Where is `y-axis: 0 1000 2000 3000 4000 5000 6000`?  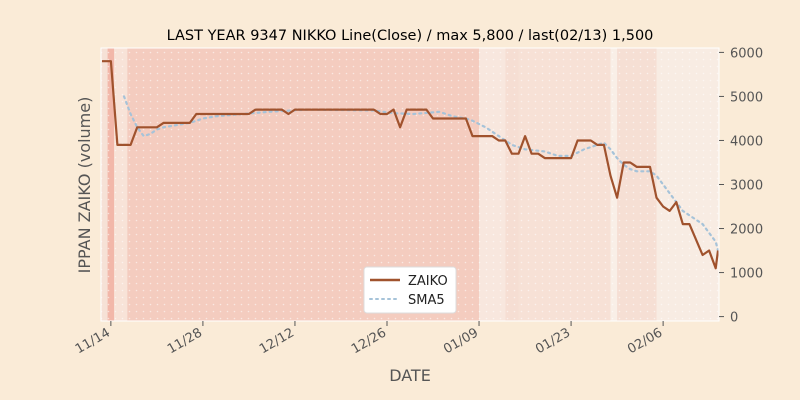 y-axis: 0 1000 2000 3000 4000 5000 6000 is located at coordinates (741, 186).